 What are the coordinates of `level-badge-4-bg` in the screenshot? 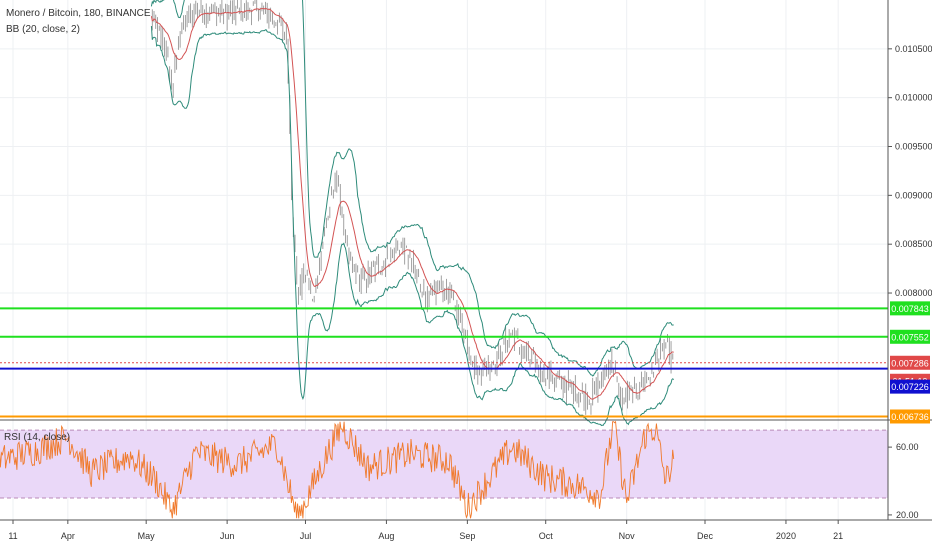 It's located at (910, 416).